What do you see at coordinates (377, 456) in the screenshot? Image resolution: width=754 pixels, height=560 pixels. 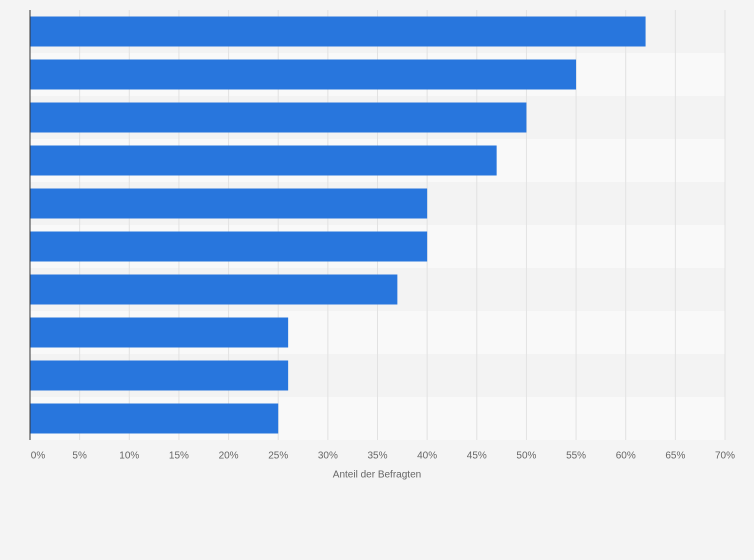 I see `x-tick-label: 35%` at bounding box center [377, 456].